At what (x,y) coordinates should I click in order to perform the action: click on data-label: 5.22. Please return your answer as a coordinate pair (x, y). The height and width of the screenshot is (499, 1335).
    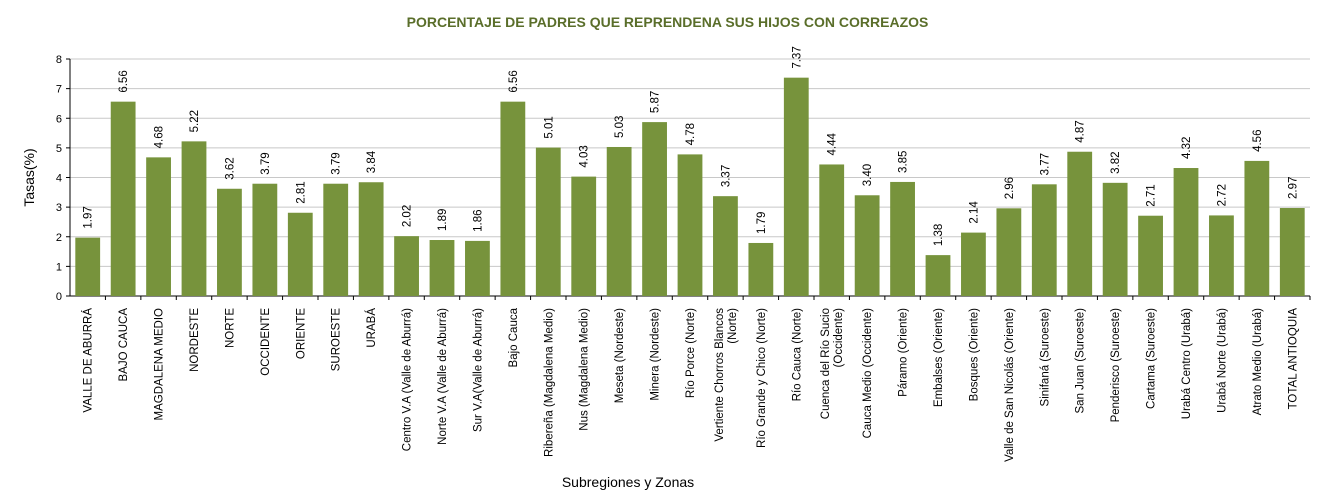
    Looking at the image, I should click on (195, 121).